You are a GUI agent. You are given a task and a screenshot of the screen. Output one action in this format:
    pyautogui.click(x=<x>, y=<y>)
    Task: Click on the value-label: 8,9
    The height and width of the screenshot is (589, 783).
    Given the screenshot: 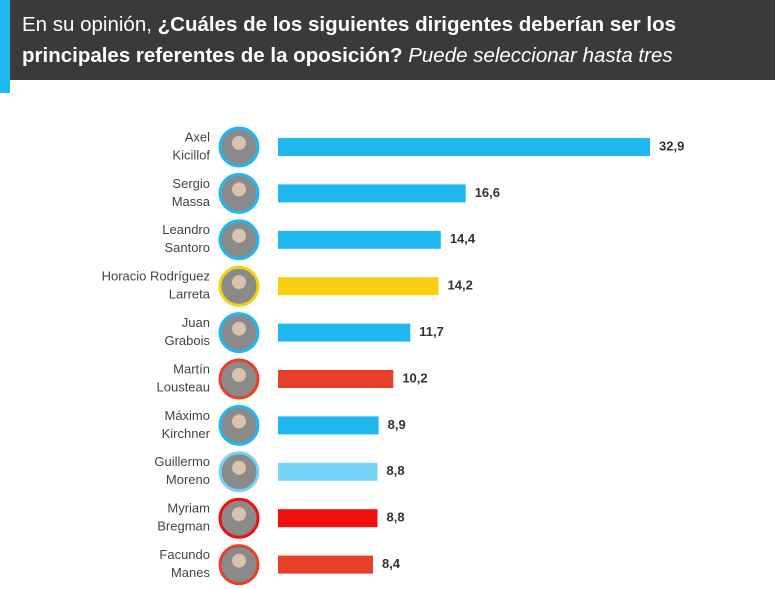 What is the action you would take?
    pyautogui.click(x=397, y=424)
    